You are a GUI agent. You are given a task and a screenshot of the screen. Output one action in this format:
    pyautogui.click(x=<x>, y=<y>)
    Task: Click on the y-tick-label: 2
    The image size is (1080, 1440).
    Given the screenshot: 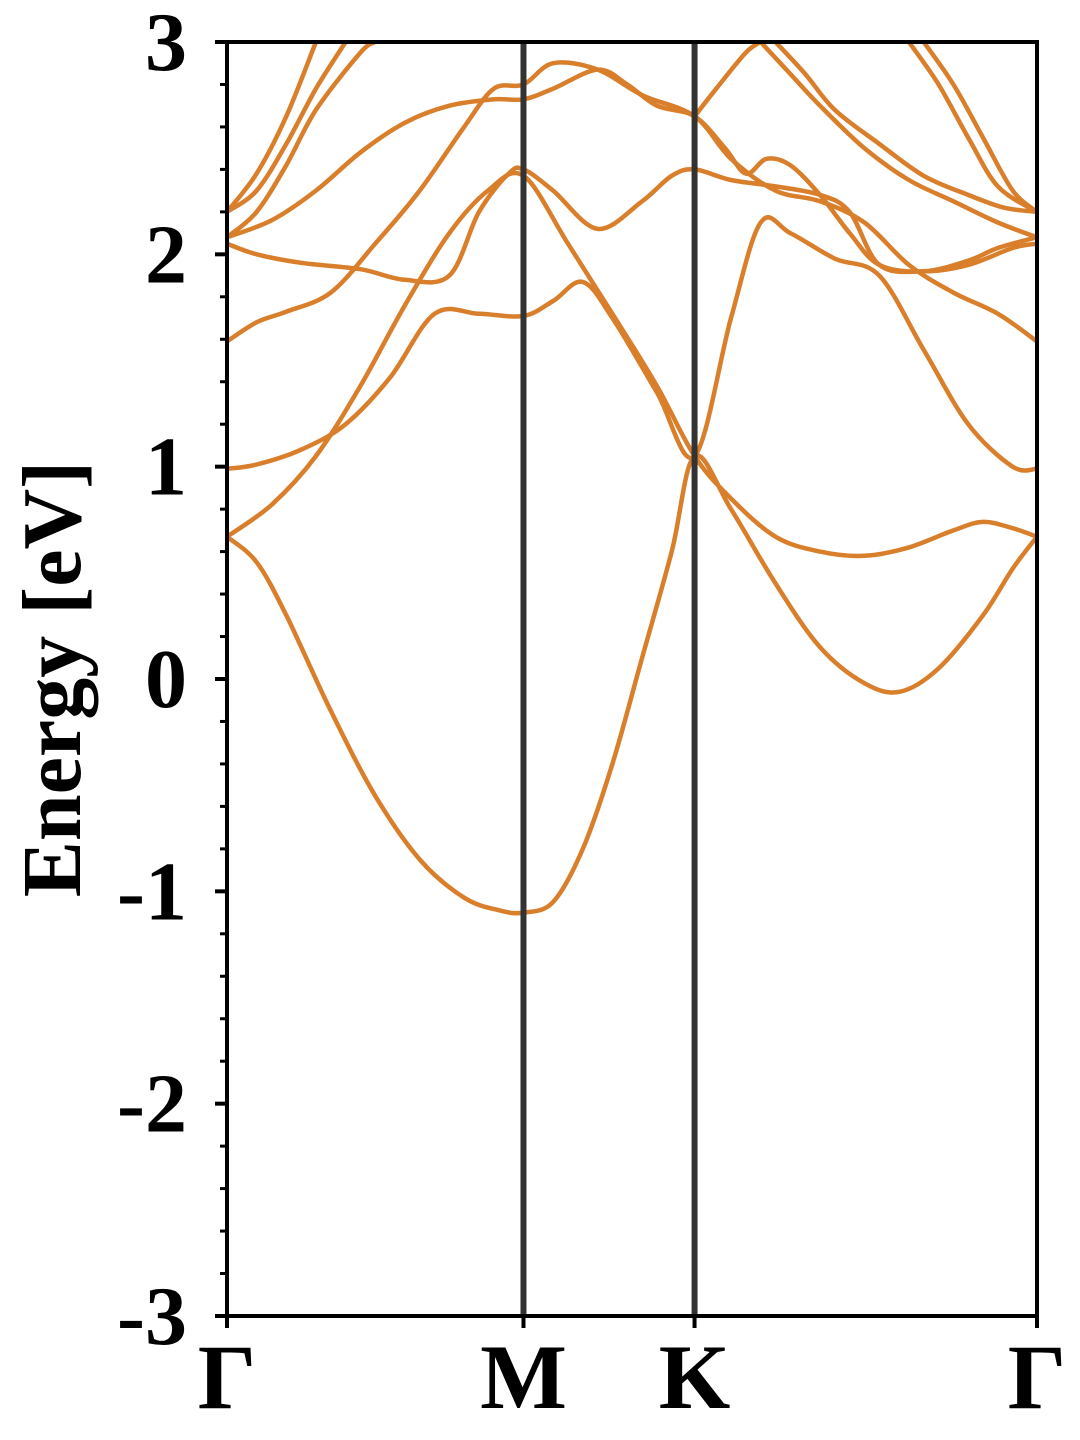 What is the action you would take?
    pyautogui.click(x=166, y=254)
    